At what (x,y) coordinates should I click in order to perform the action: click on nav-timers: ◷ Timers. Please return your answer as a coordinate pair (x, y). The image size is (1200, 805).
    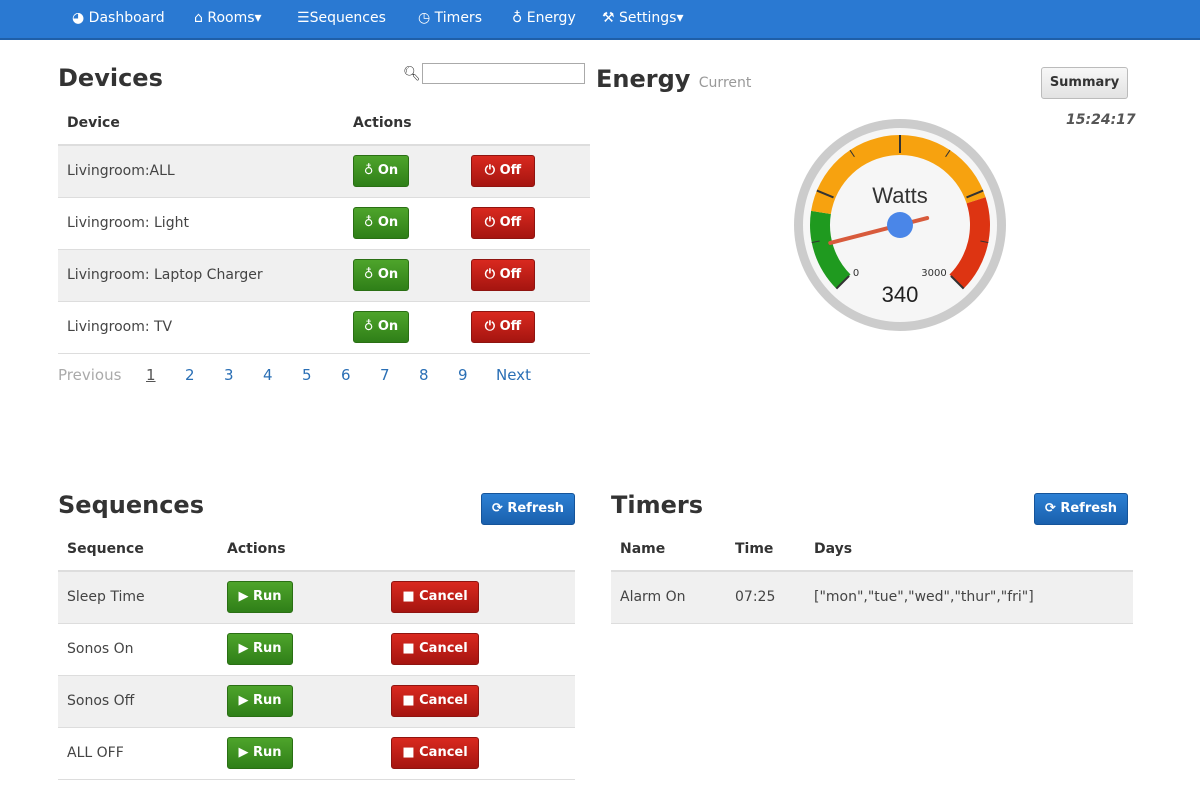
    Looking at the image, I should click on (450, 18).